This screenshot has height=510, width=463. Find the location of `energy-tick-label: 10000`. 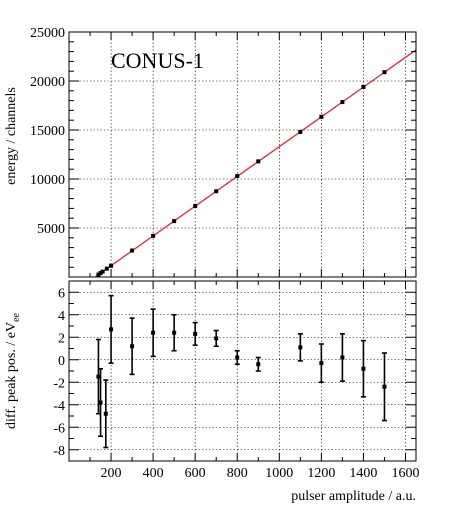

energy-tick-label: 10000 is located at coordinates (47, 180).